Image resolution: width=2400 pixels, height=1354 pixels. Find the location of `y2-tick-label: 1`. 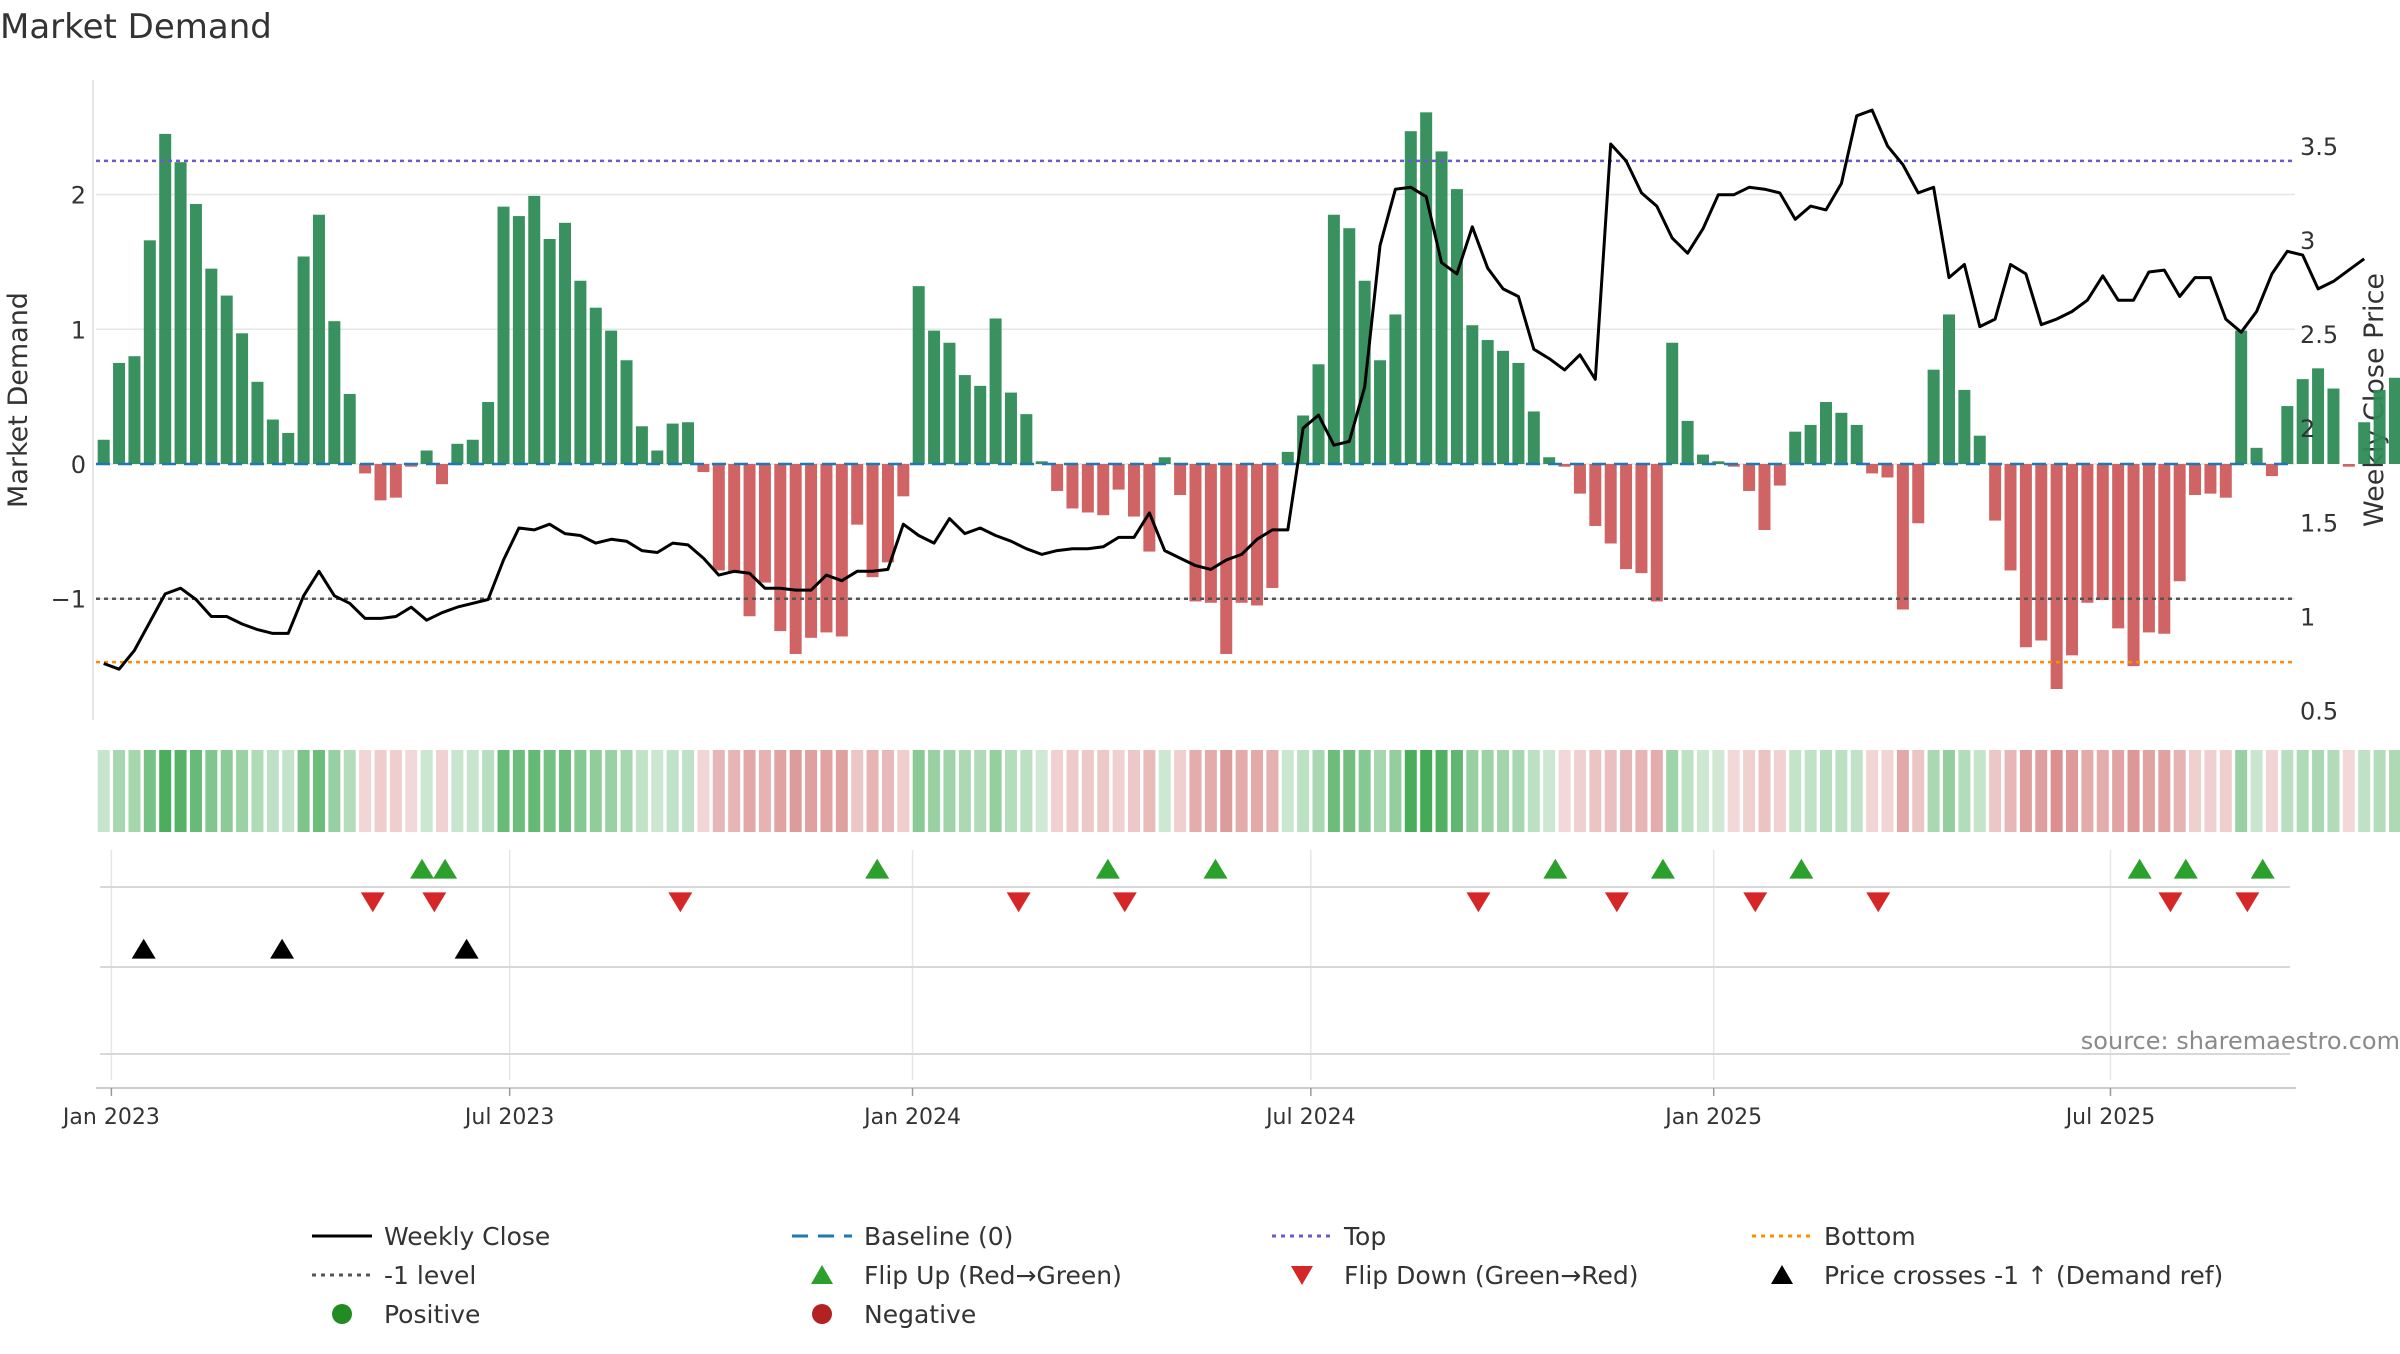

y2-tick-label: 1 is located at coordinates (2307, 617).